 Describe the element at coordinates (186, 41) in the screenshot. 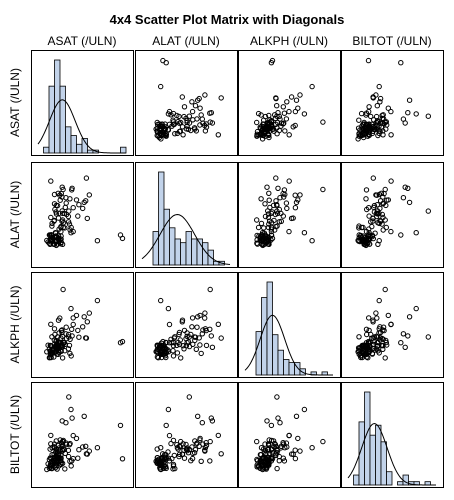

I see `column-label-alat-uln: ALAT (/ULN)` at that location.